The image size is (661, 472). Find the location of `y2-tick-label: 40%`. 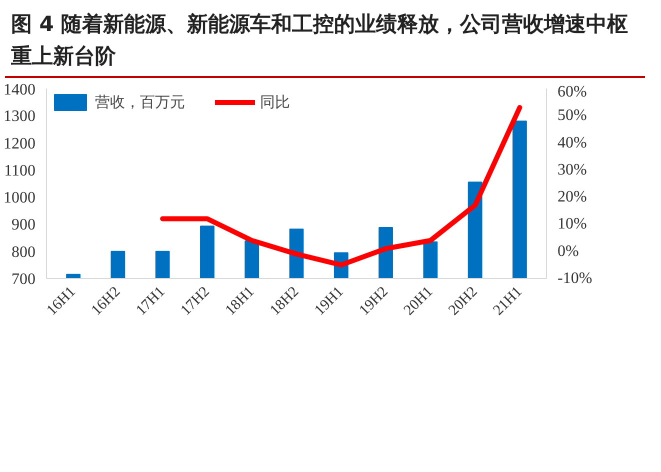

y2-tick-label: 40% is located at coordinates (572, 143).